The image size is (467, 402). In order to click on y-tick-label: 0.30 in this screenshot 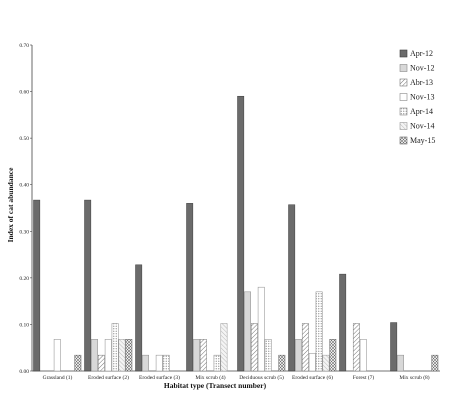, I will do `click(24, 232)`.